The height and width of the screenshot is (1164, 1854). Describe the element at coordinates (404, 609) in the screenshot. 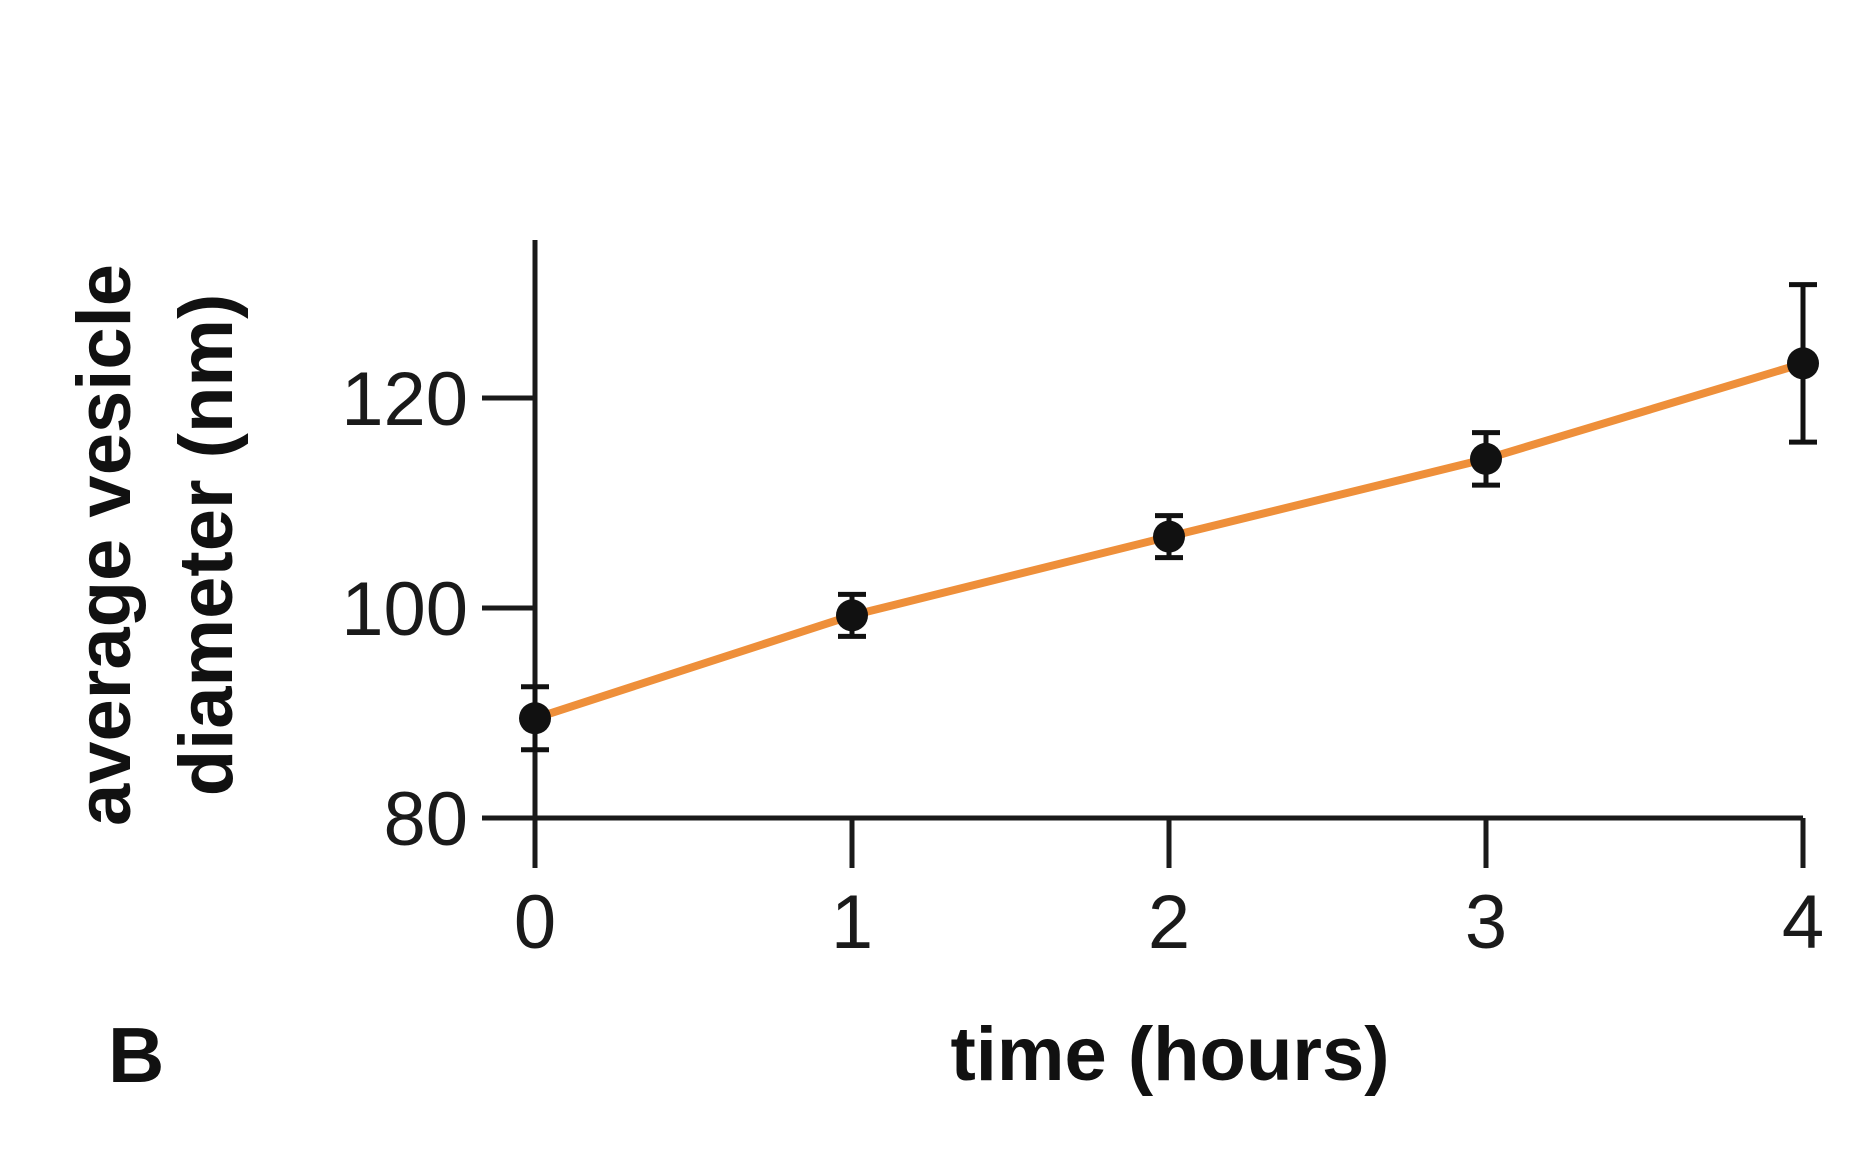

I see `y-tick-label: 100` at that location.